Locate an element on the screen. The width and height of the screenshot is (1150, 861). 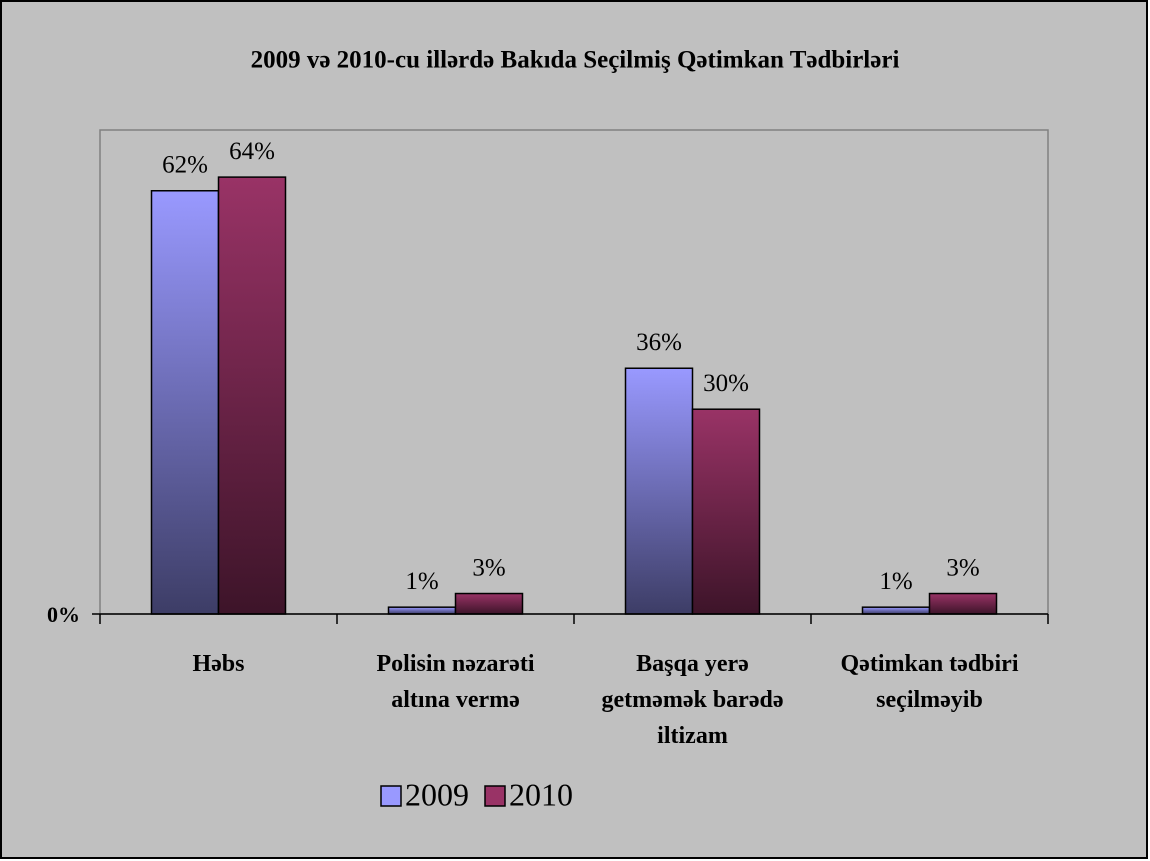
x-tick-label: Həbs is located at coordinates (218, 664).